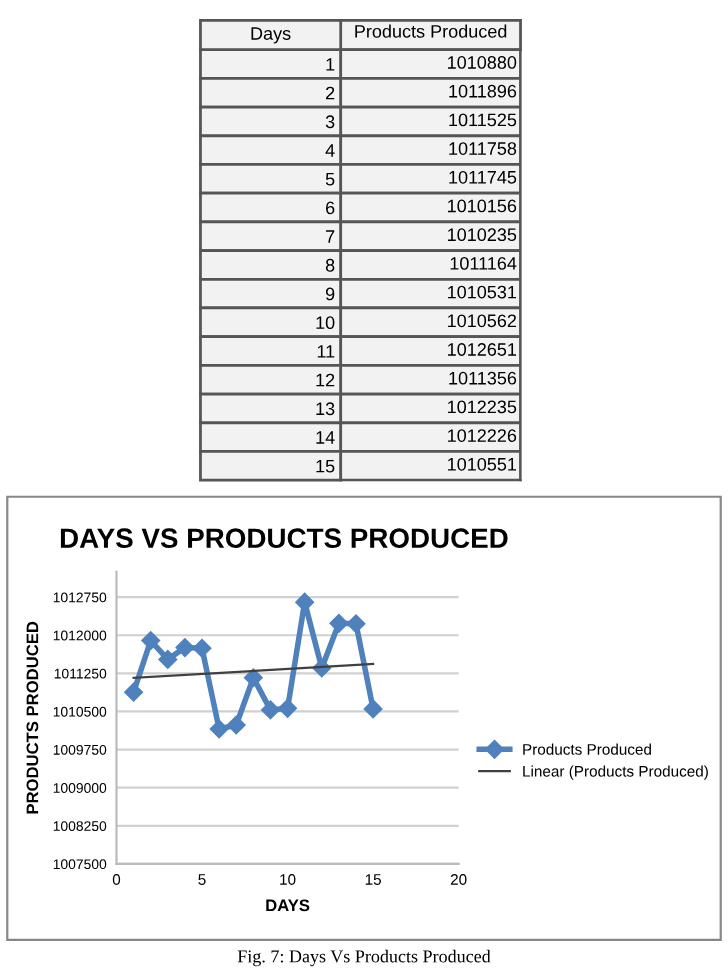  Describe the element at coordinates (482, 292) in the screenshot. I see `data-label: 1010531` at that location.